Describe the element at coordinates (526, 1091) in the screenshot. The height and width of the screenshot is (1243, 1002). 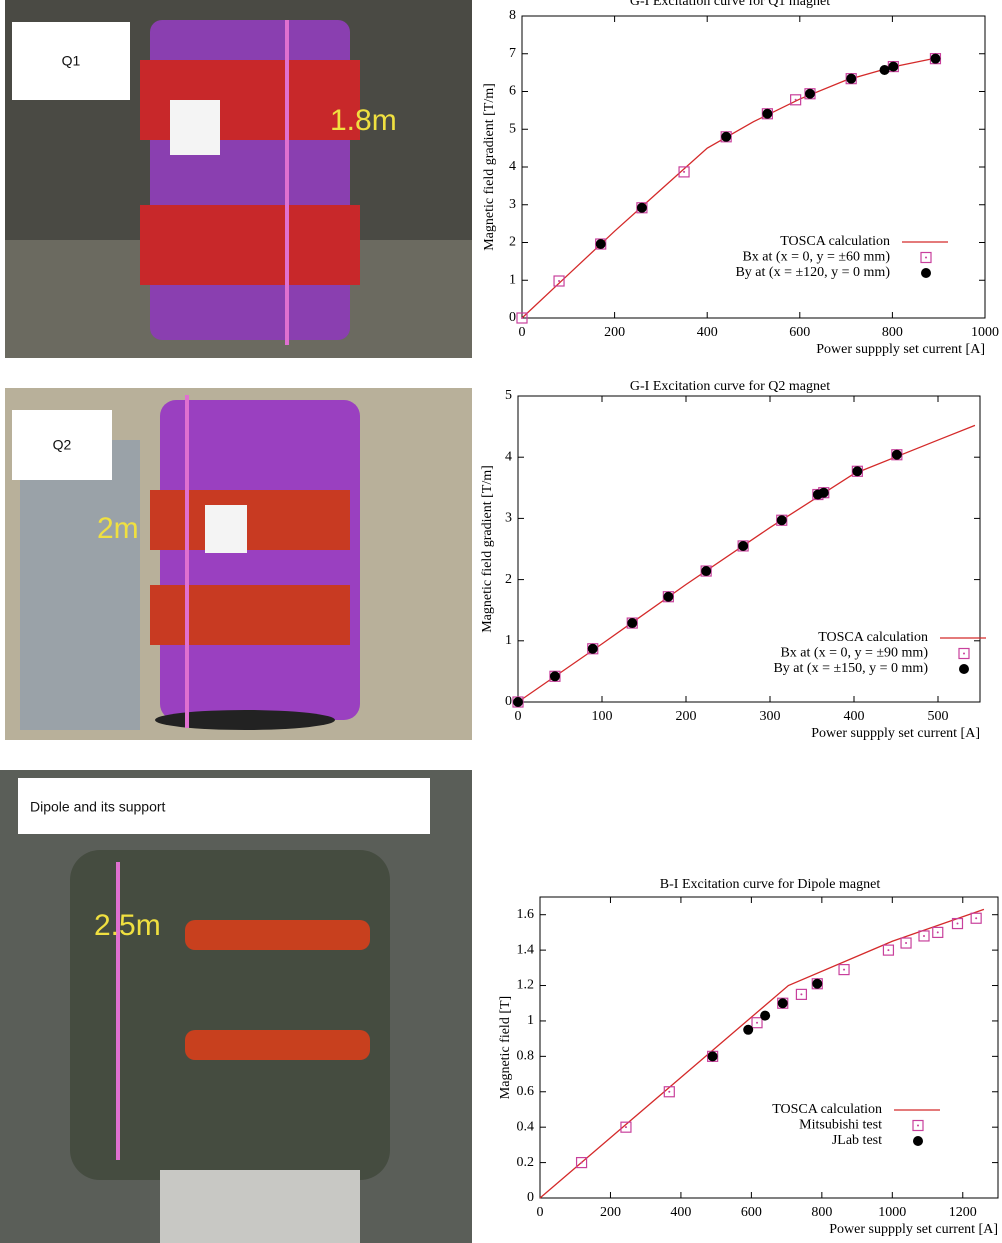
I see `y-tick-label: 0.6` at that location.